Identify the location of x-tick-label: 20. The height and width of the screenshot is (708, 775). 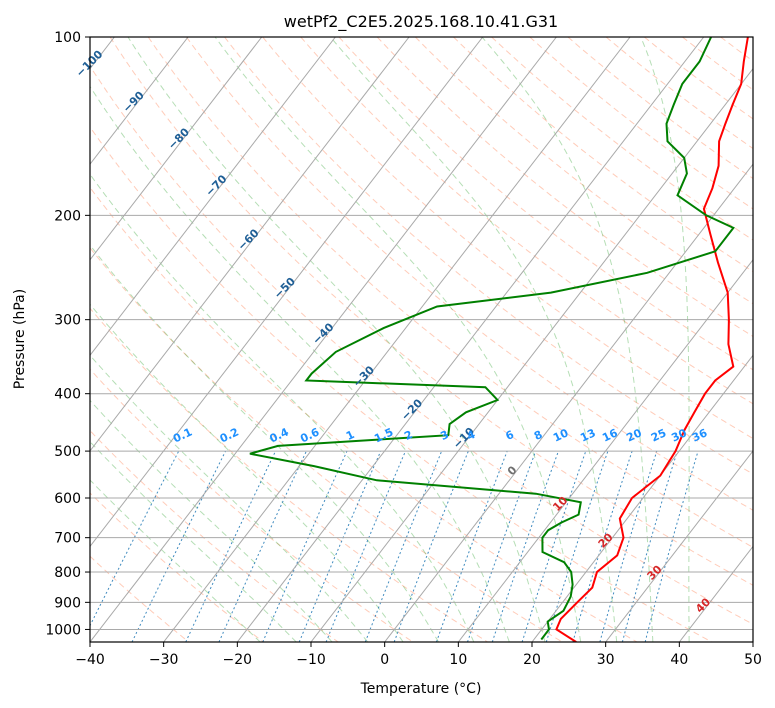
(532, 660).